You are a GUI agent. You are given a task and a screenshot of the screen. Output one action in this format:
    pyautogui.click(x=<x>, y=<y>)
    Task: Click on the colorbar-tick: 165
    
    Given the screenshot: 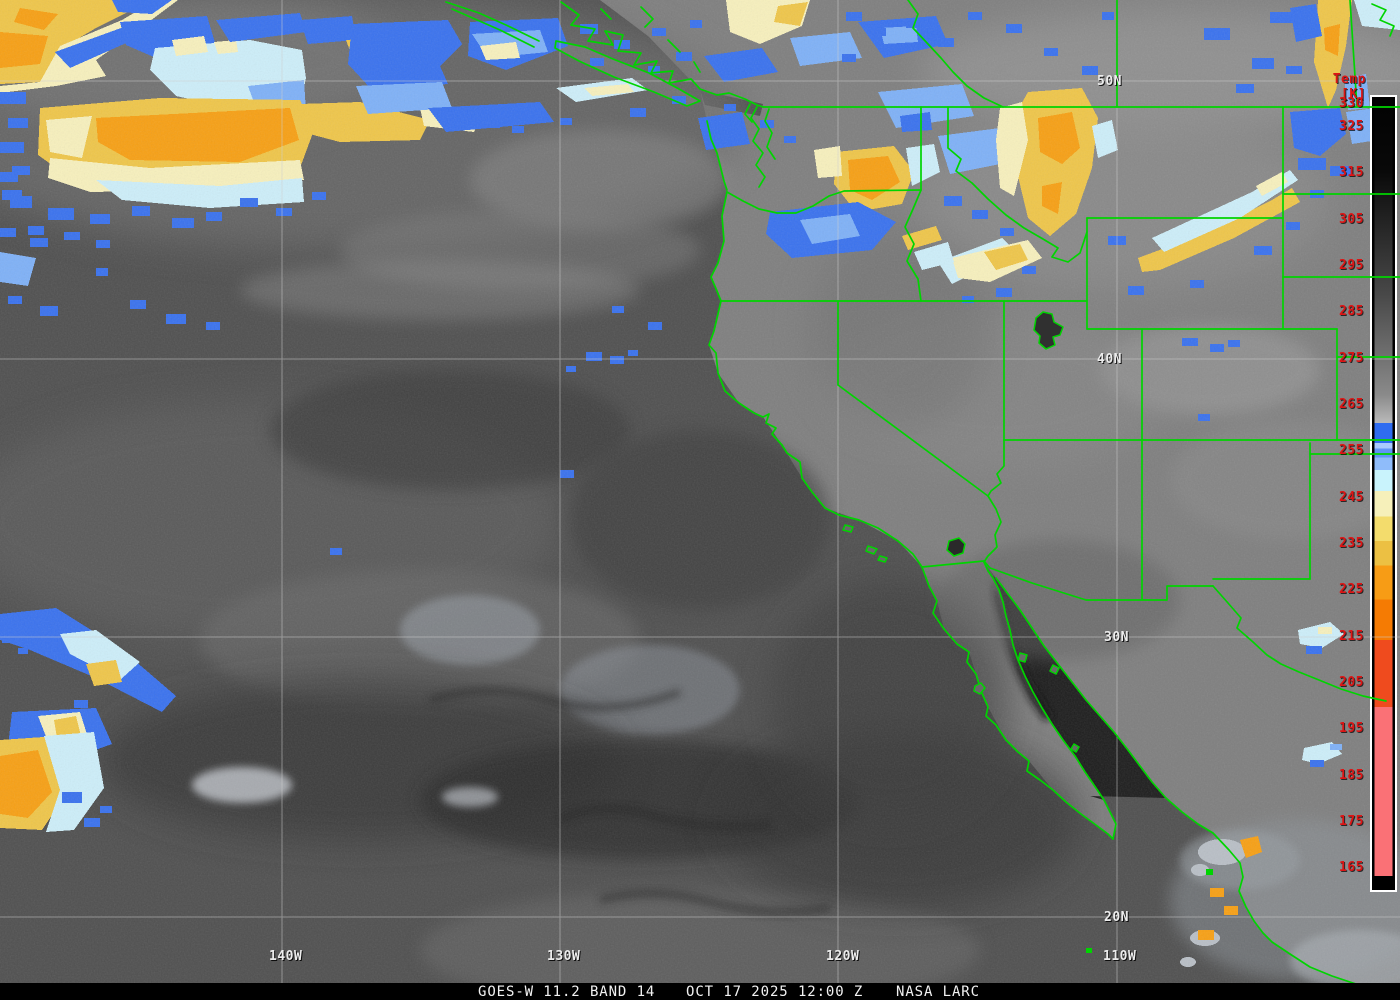 What is the action you would take?
    pyautogui.click(x=1351, y=867)
    